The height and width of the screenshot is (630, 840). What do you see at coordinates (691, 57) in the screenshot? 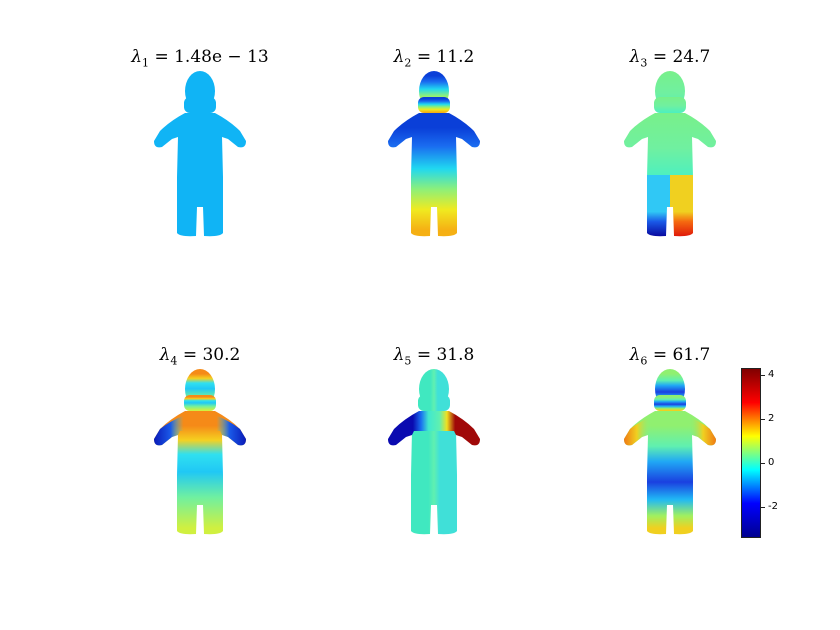
I see `eigenvalue-value: 24.7` at bounding box center [691, 57].